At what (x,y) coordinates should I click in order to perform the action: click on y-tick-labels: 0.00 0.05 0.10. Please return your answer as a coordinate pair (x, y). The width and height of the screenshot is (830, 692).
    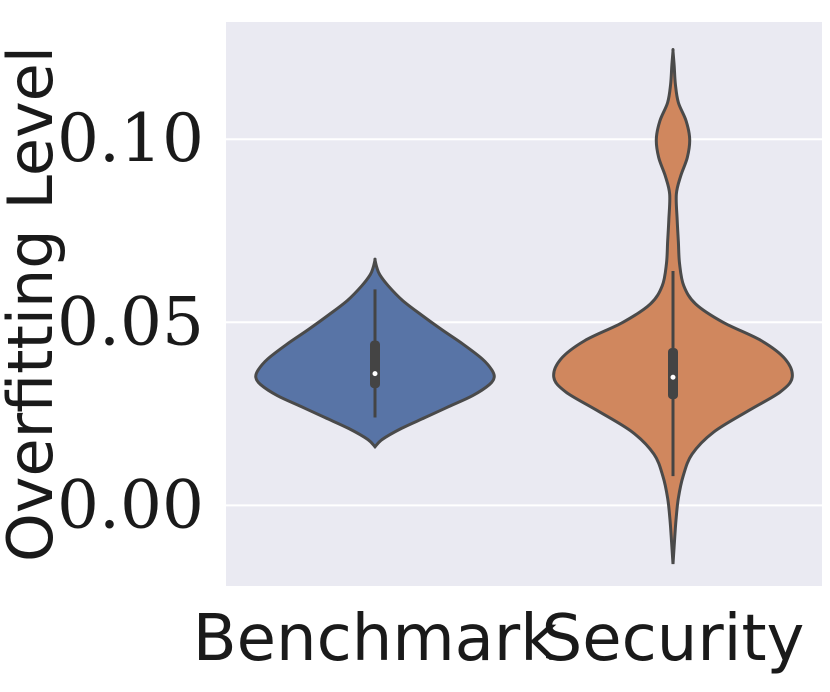
    Looking at the image, I should click on (130, 321).